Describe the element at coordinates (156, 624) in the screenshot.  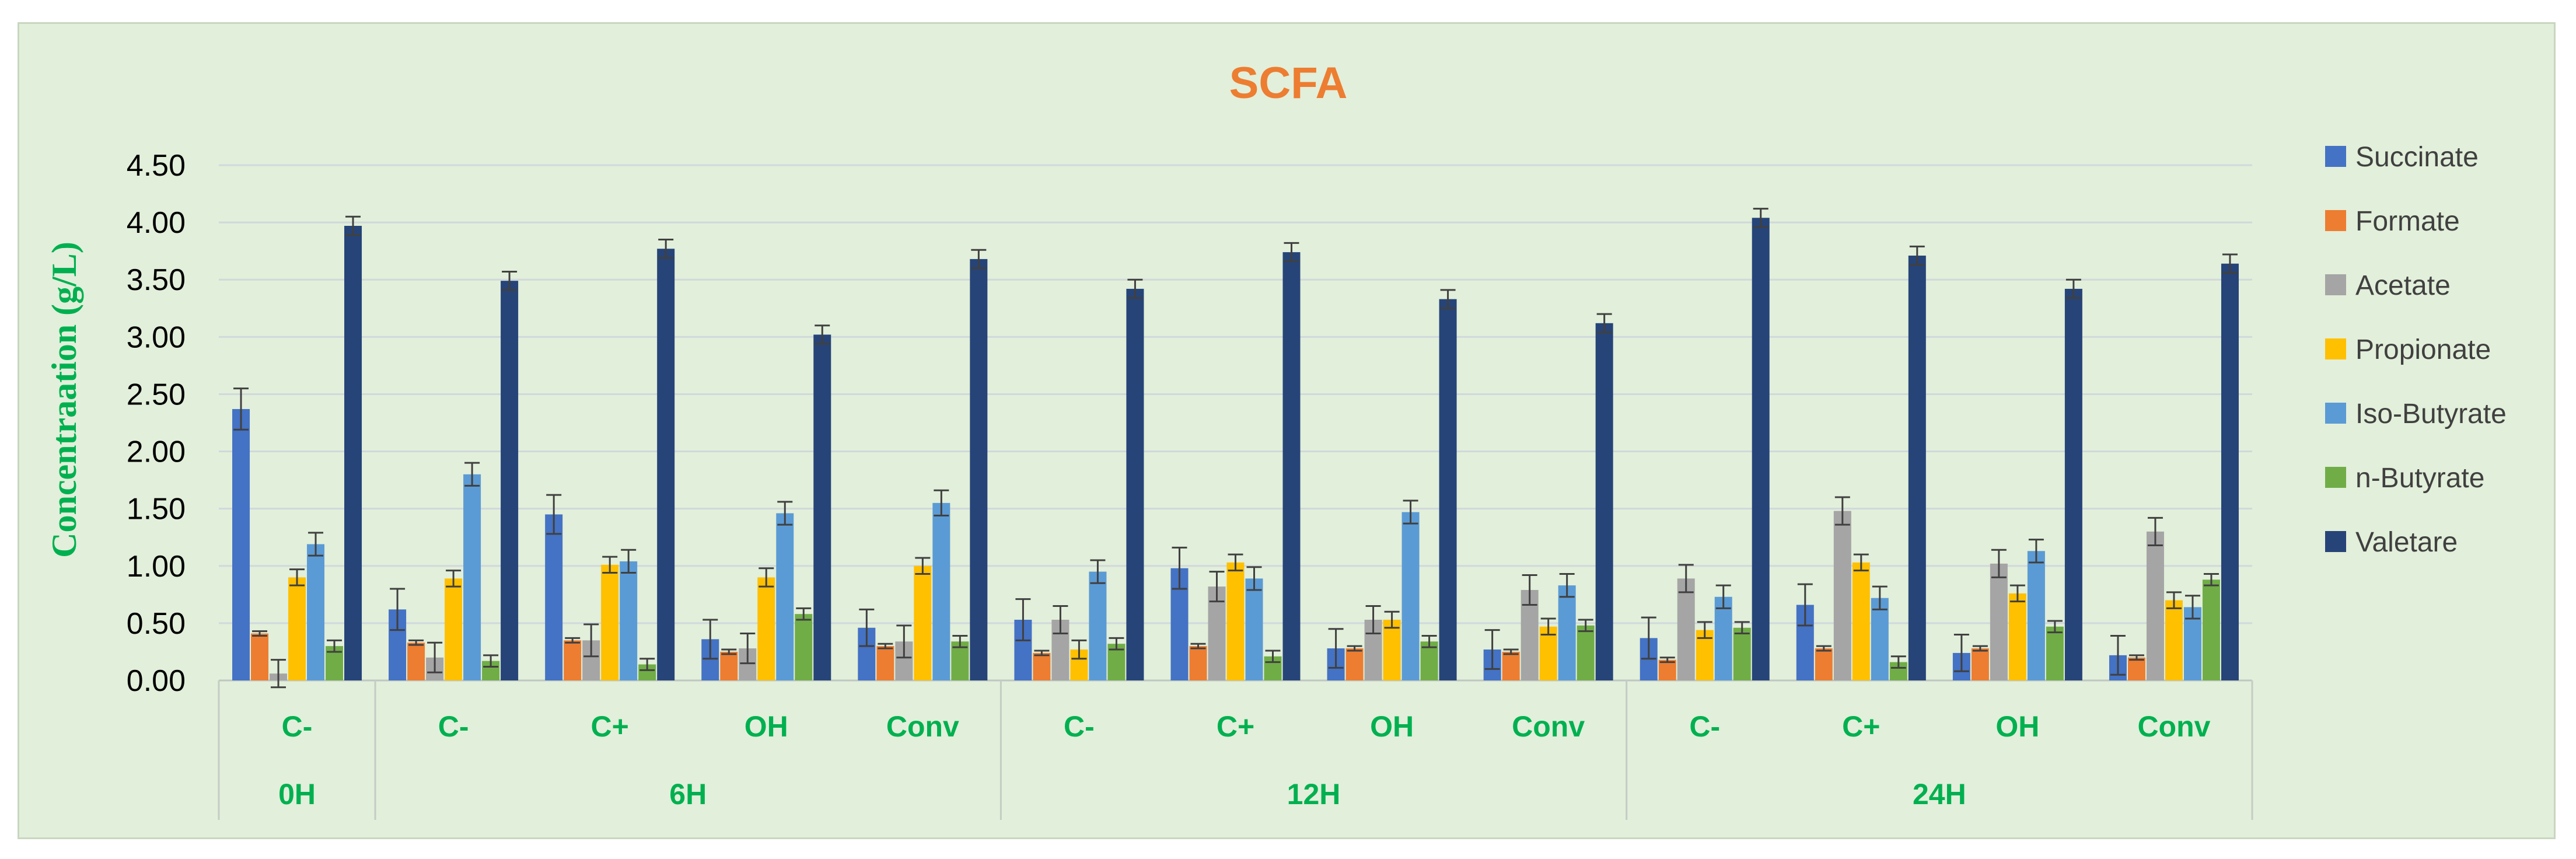
I see `y-tick-label: 0.50` at that location.